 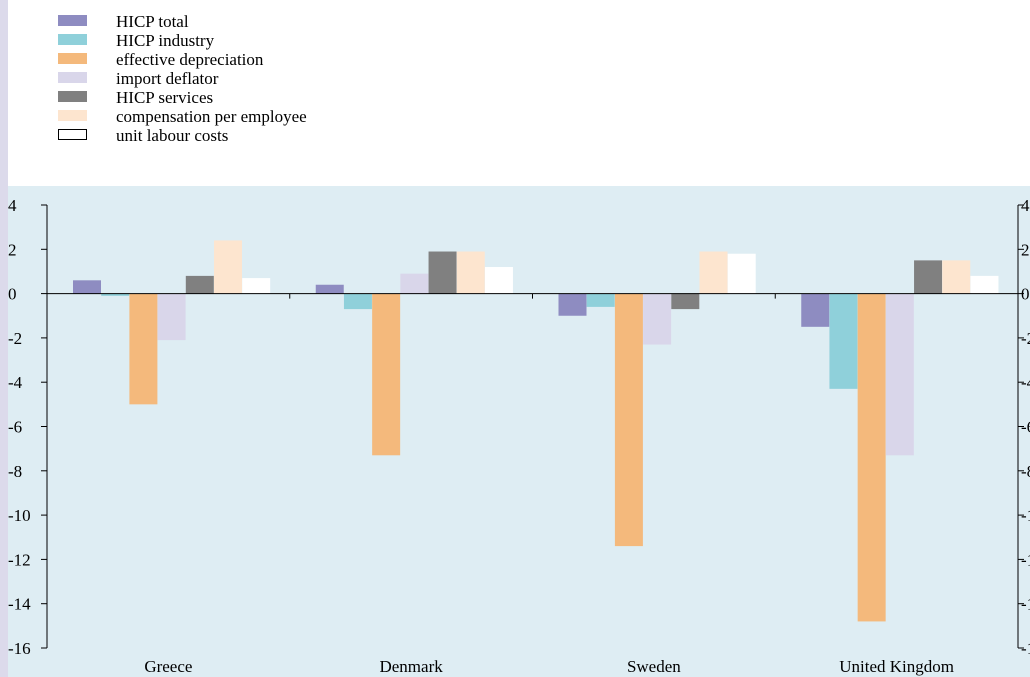 I want to click on y-tick-label-left: -16, so click(x=19, y=648).